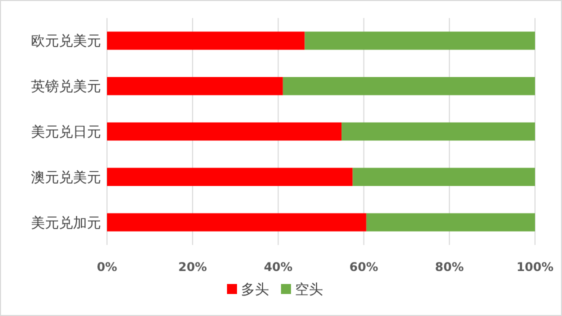 The image size is (562, 316). Describe the element at coordinates (66, 178) in the screenshot. I see `y-tick-label: 澳元兑美元` at that location.